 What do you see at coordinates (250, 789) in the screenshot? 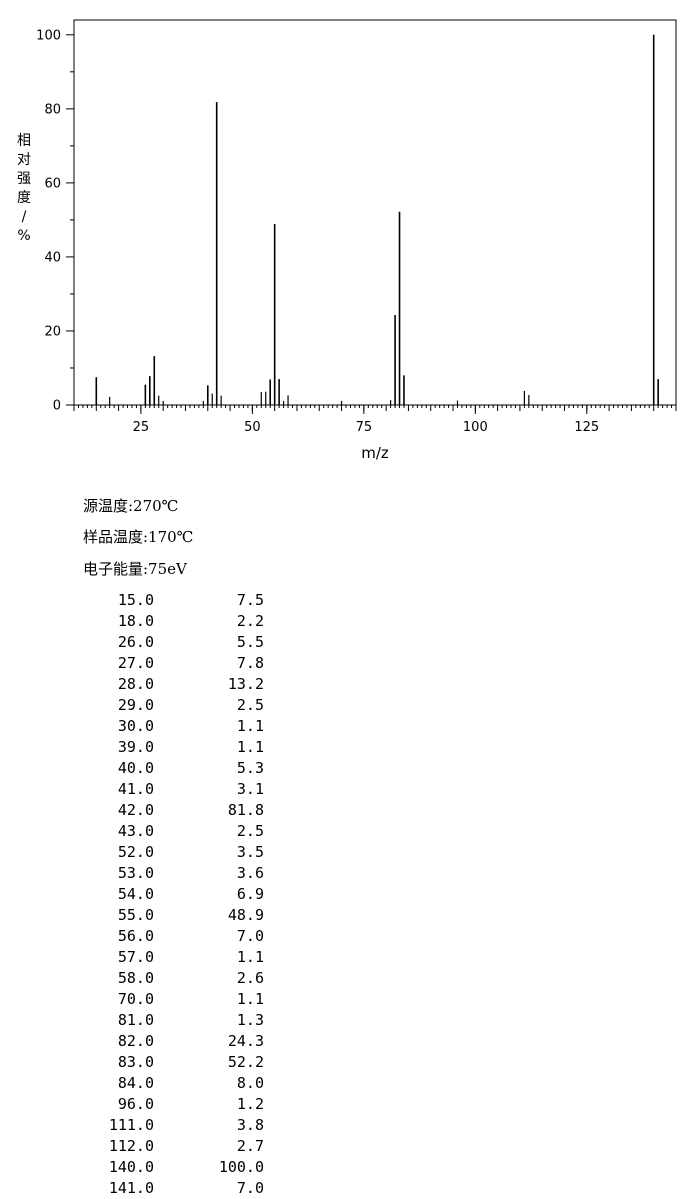
I see `peak-intensity: 3.1` at bounding box center [250, 789].